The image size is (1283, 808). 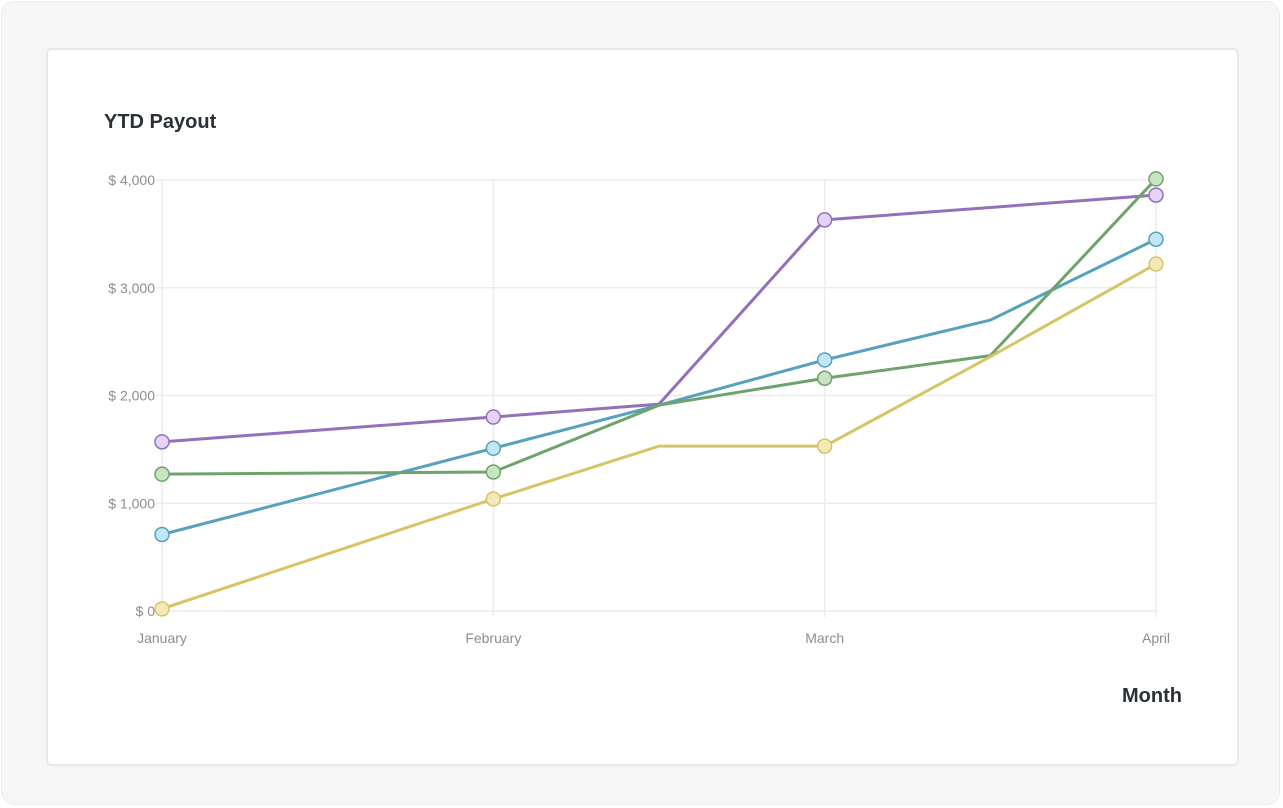 I want to click on y-tick-label: $ 2,000, so click(x=131, y=396).